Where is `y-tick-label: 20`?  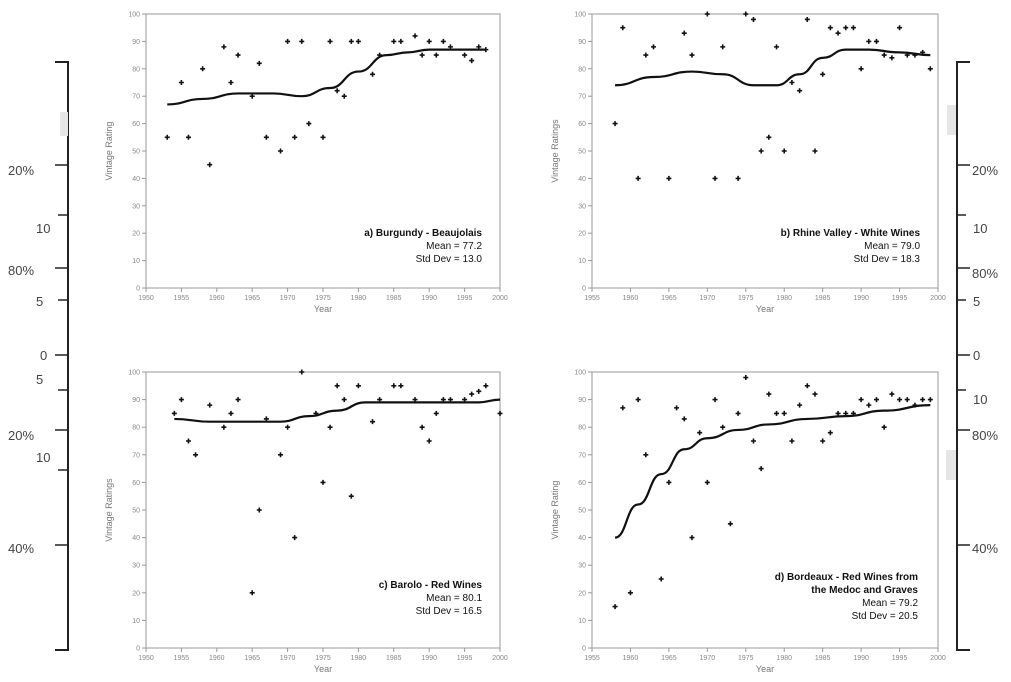 y-tick-label: 20 is located at coordinates (136, 234).